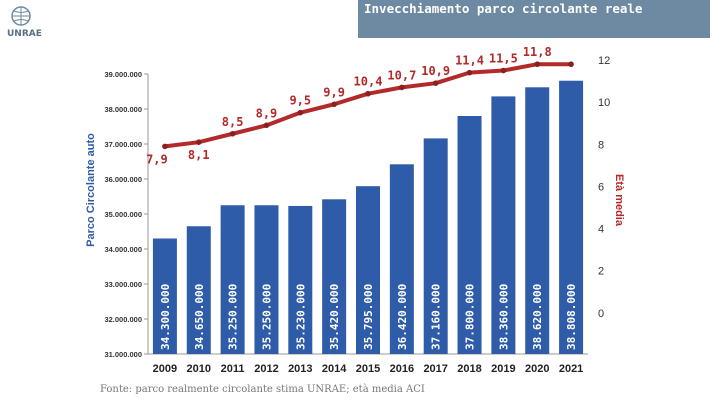 This screenshot has width=720, height=404. I want to click on unrae-logo: UNRAE, so click(24, 22).